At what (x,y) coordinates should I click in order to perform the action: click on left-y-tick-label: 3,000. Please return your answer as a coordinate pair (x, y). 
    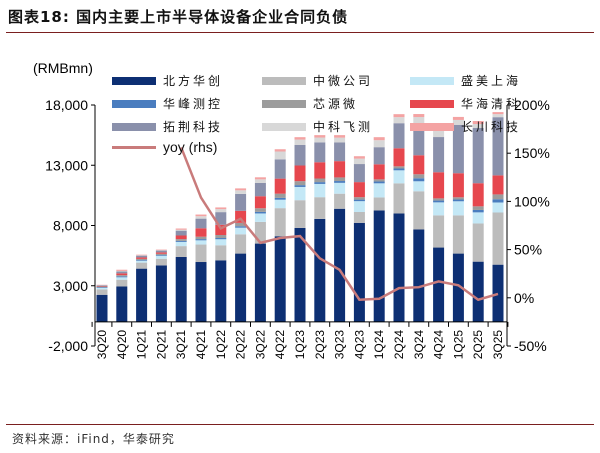
    Looking at the image, I should click on (70, 286).